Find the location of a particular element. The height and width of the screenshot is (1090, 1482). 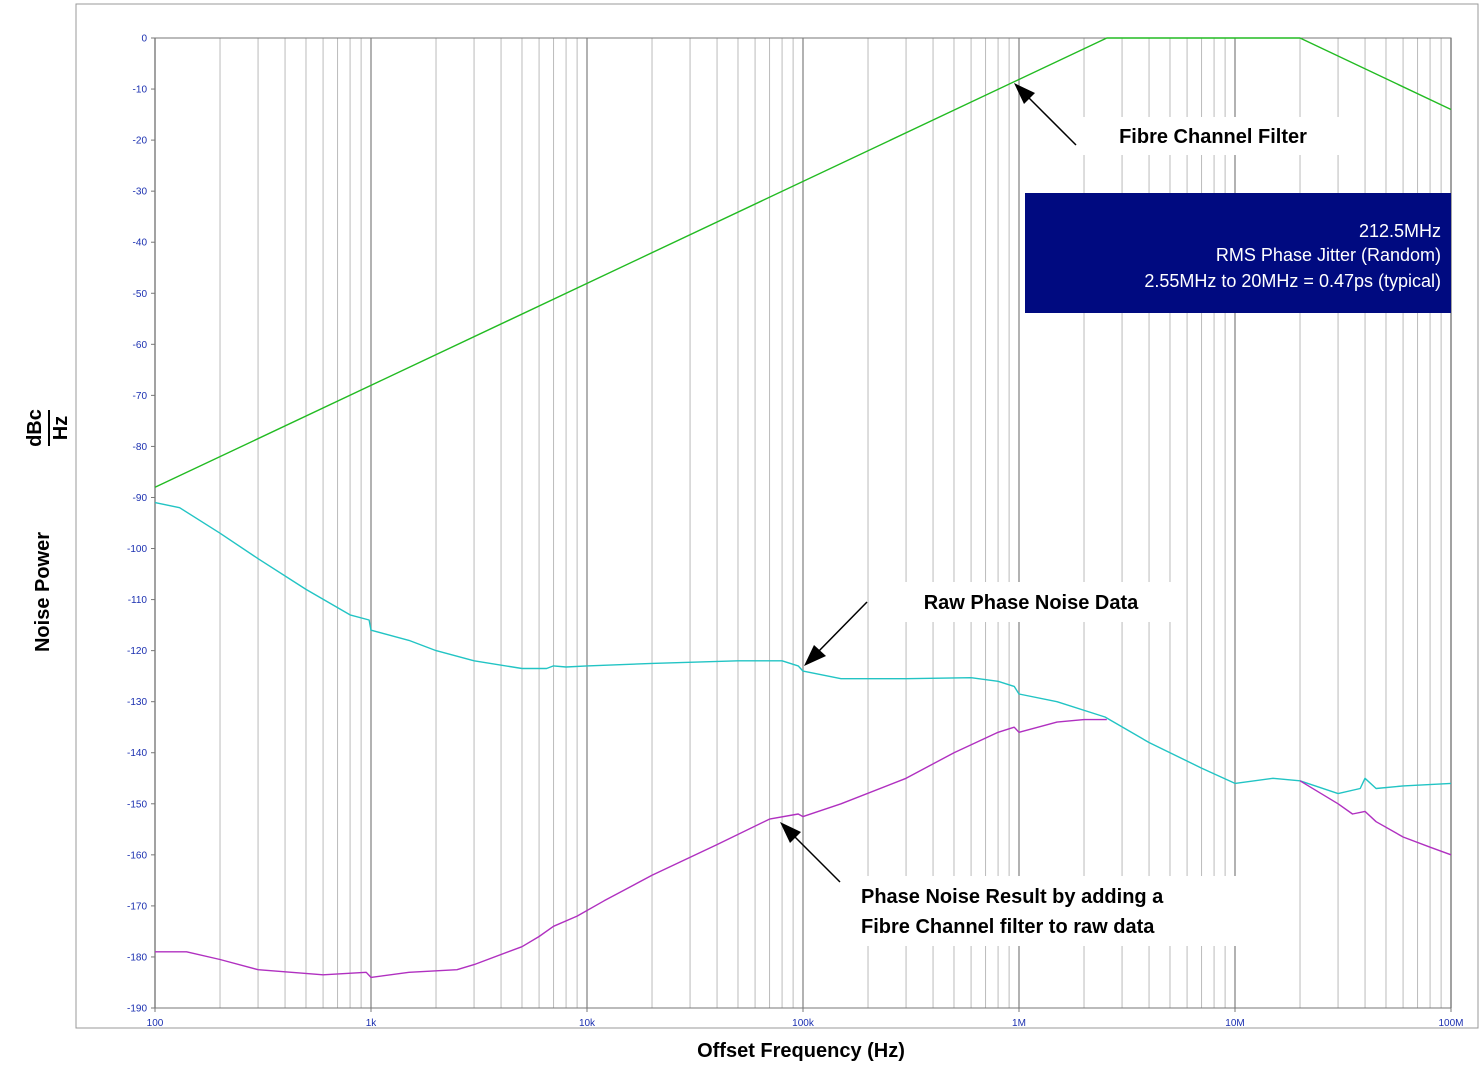

info-box-jitter-label: RMS Phase Jitter (Random) is located at coordinates (1328, 255).